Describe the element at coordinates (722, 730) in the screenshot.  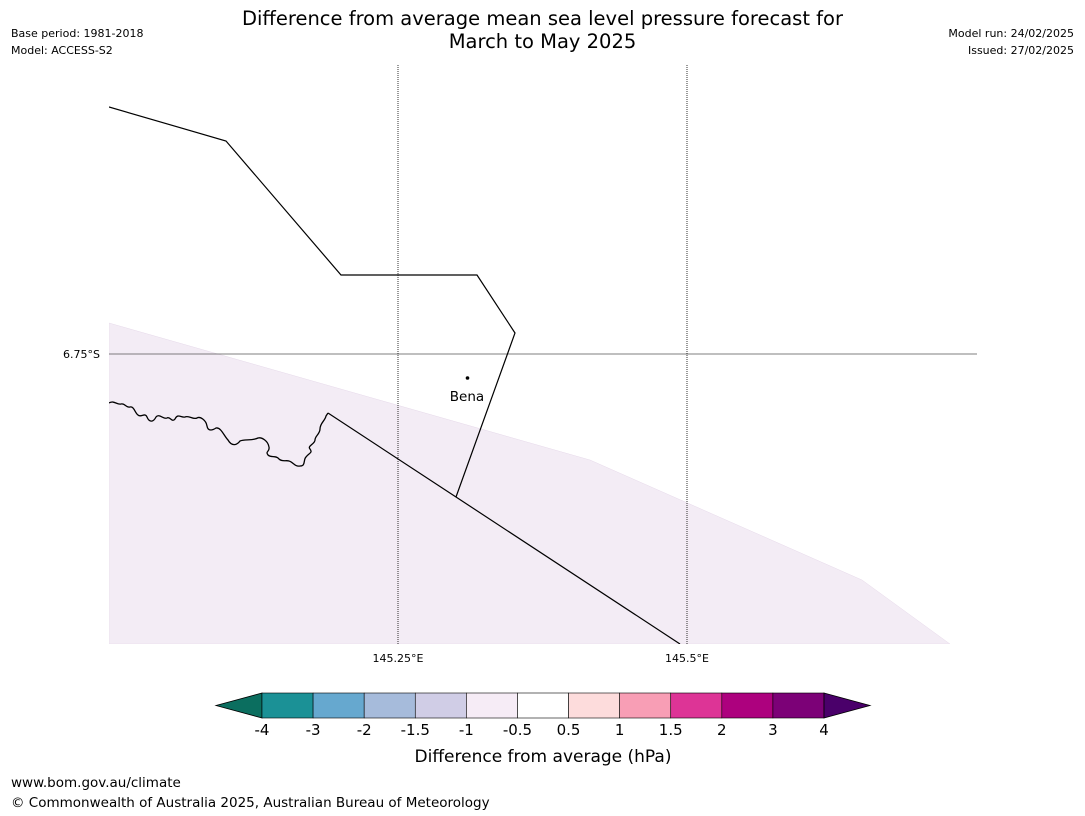
I see `colorbar-tick-label: 2` at that location.